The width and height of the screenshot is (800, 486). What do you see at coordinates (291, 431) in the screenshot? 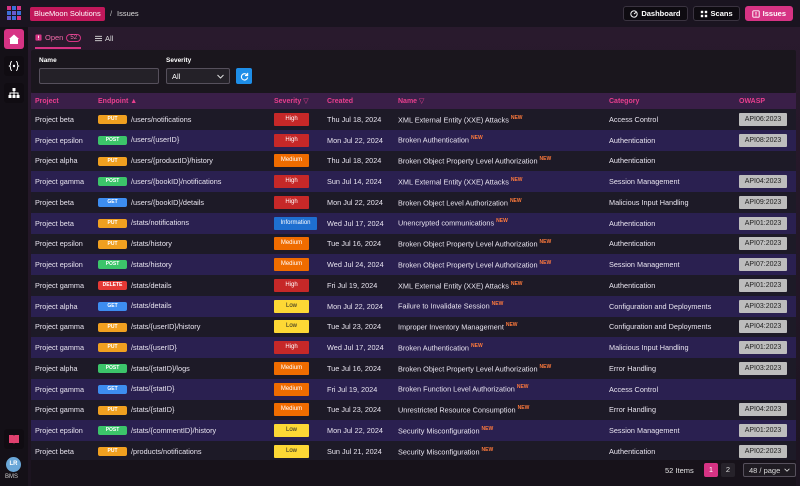
I see `severity-badge: Low` at bounding box center [291, 431].